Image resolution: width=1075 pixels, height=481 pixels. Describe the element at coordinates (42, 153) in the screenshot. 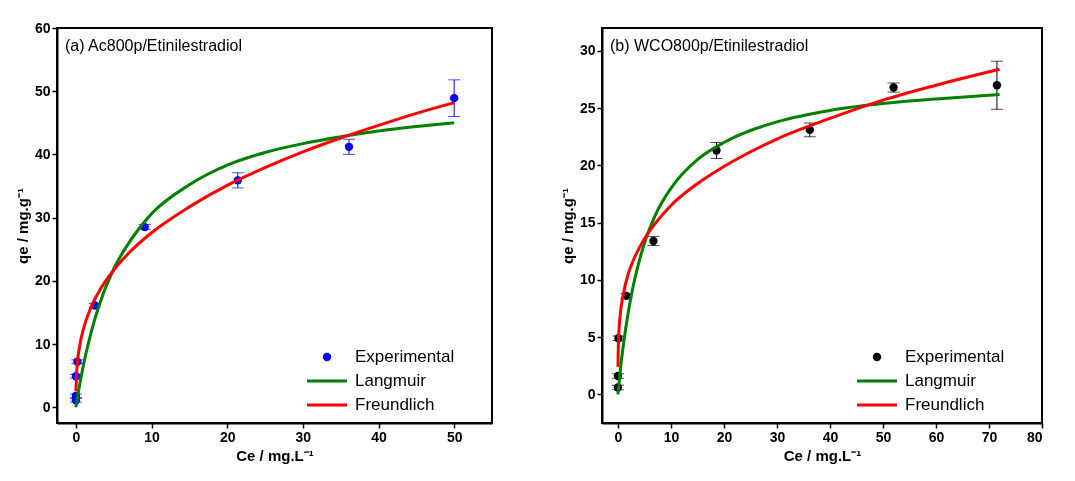

I see `y-tick-label: 40` at that location.